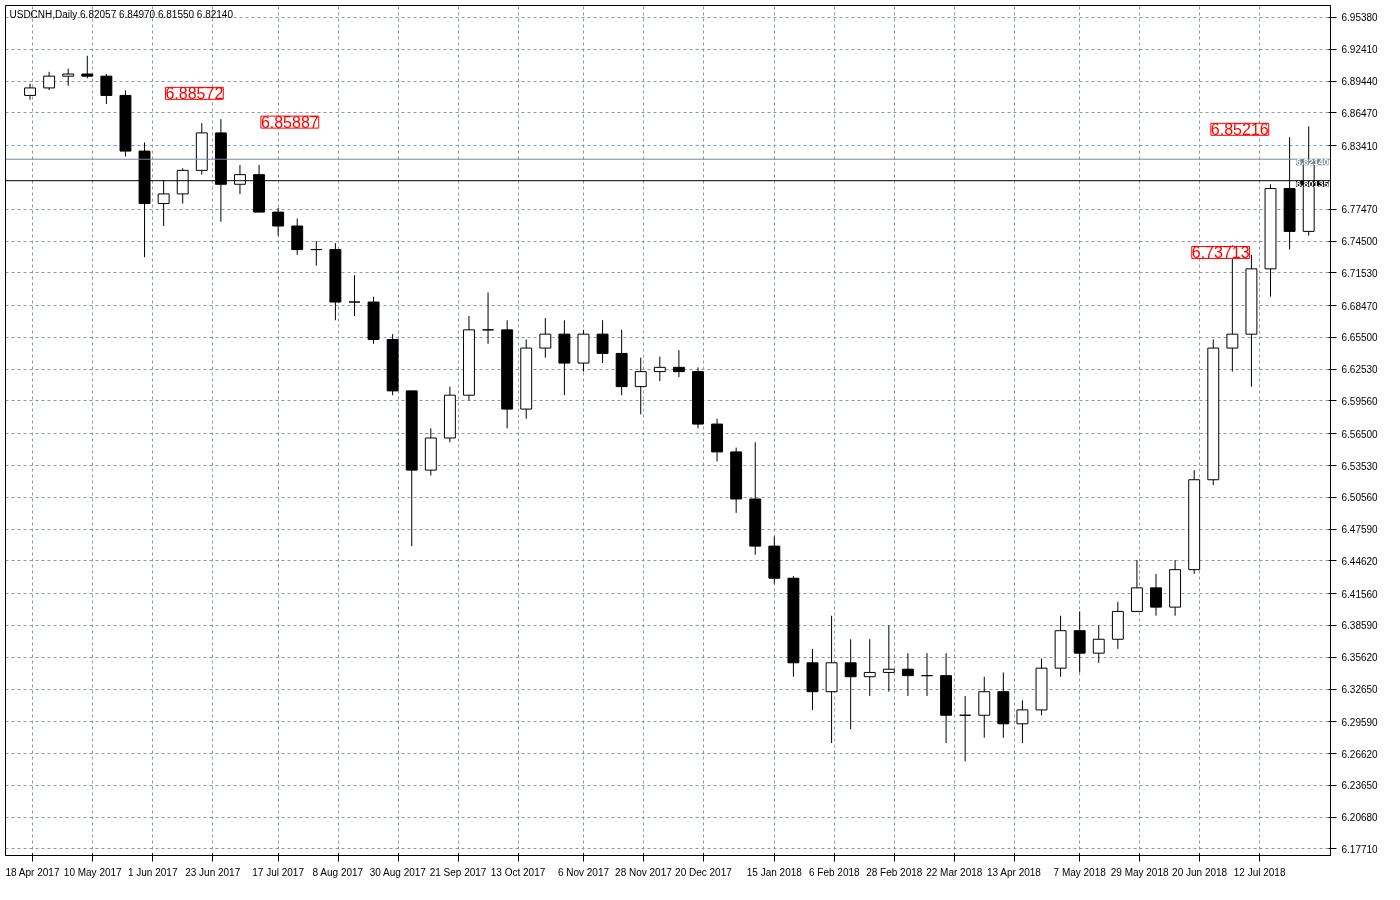 This screenshot has height=900, width=1400. Describe the element at coordinates (1360, 626) in the screenshot. I see `y-tick-label: 6.38590` at that location.